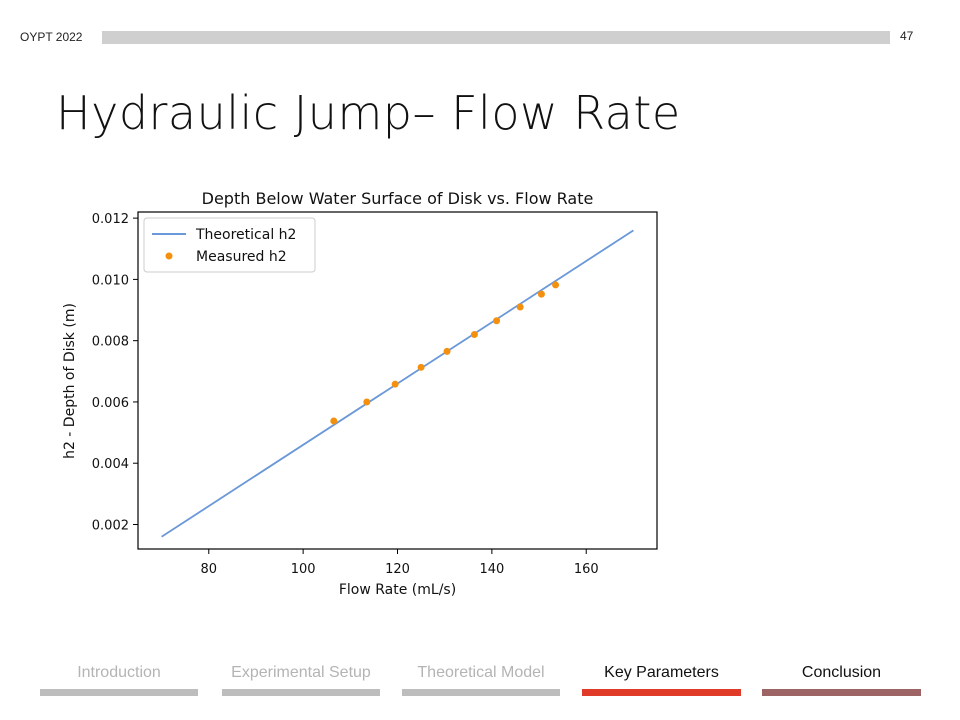 Image resolution: width=960 pixels, height=720 pixels. I want to click on y-tick-label: 0.006, so click(110, 403).